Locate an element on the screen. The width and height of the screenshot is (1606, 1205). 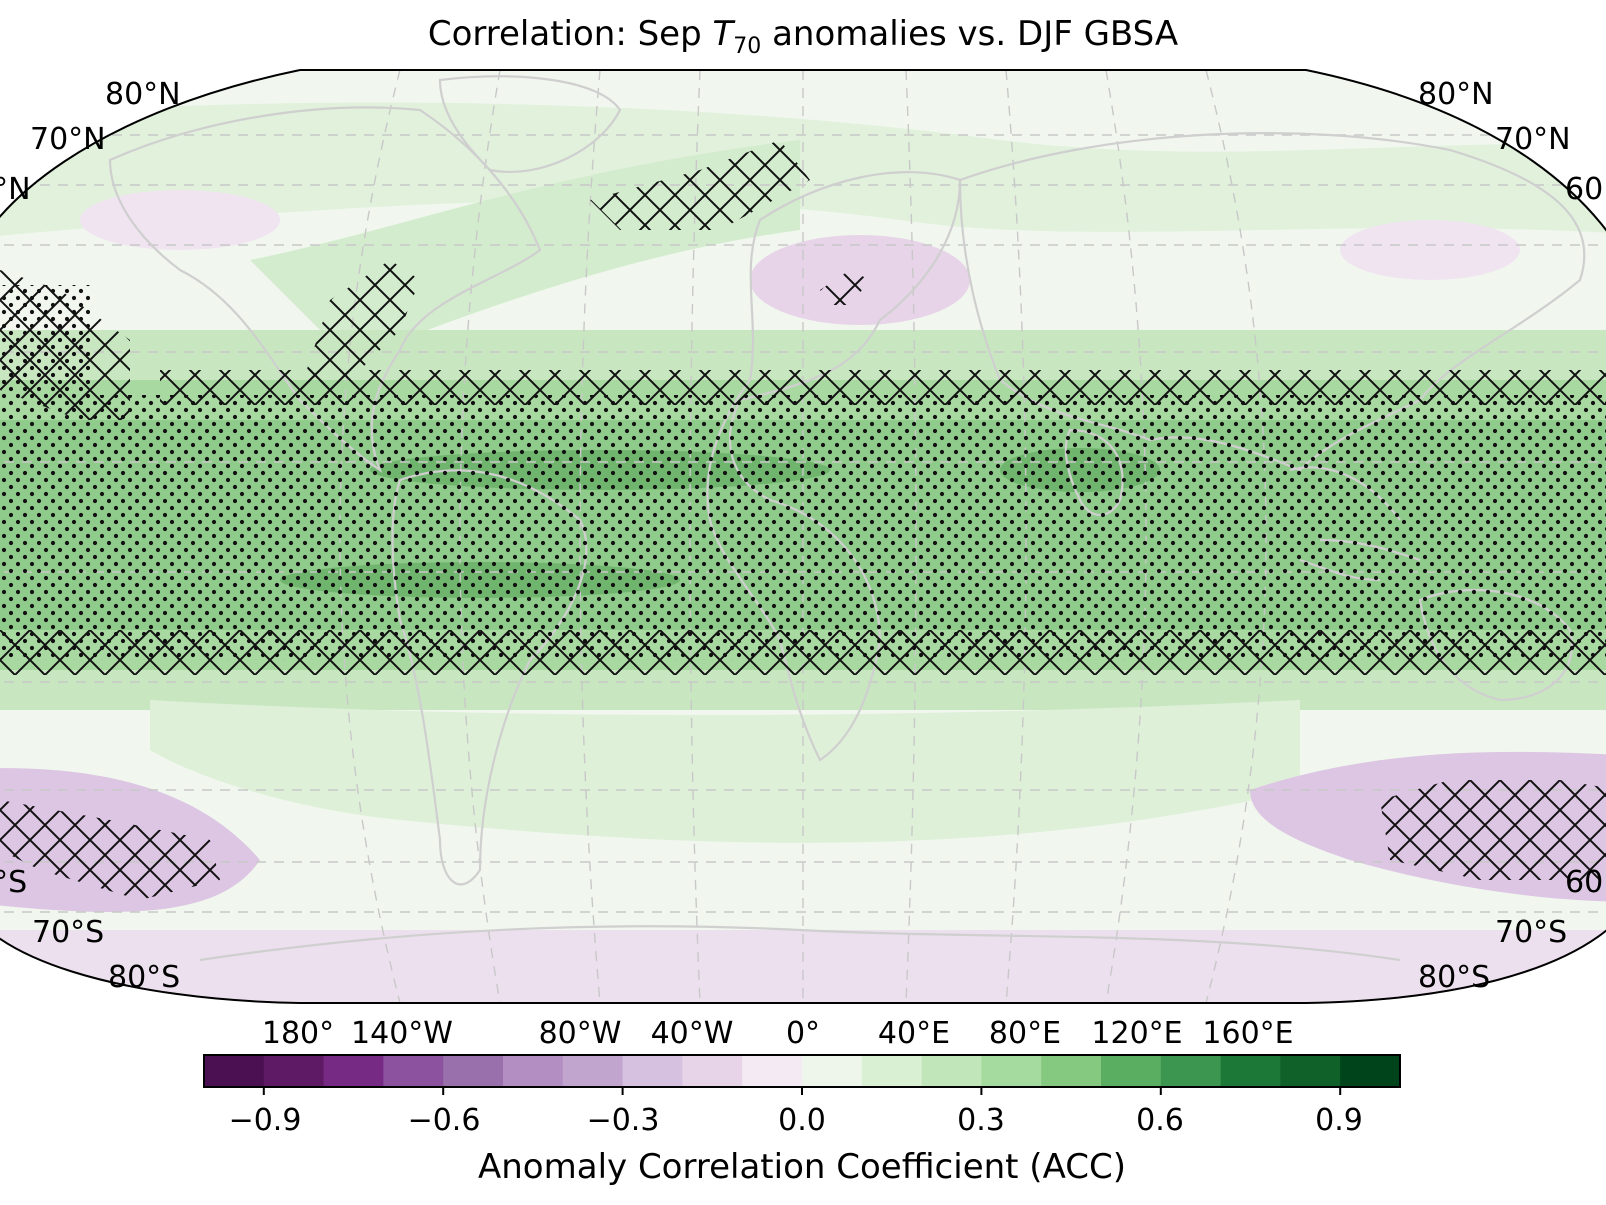
hatch-europe is located at coordinates (845, 287).